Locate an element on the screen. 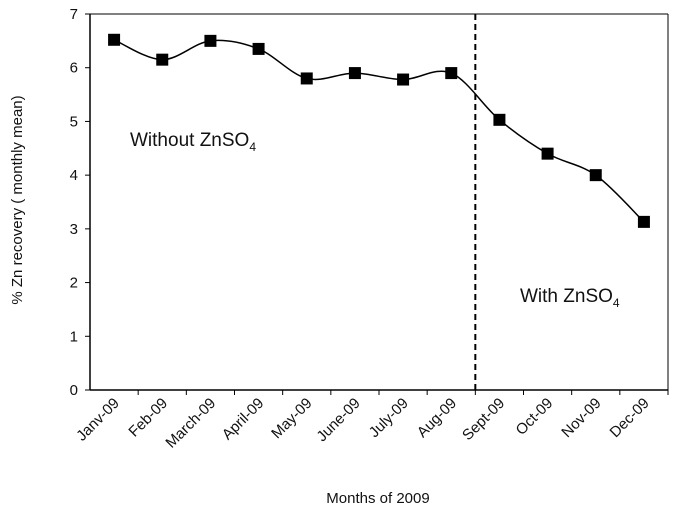 Image resolution: width=678 pixels, height=525 pixels. x-tick-label: May-09 is located at coordinates (291, 418).